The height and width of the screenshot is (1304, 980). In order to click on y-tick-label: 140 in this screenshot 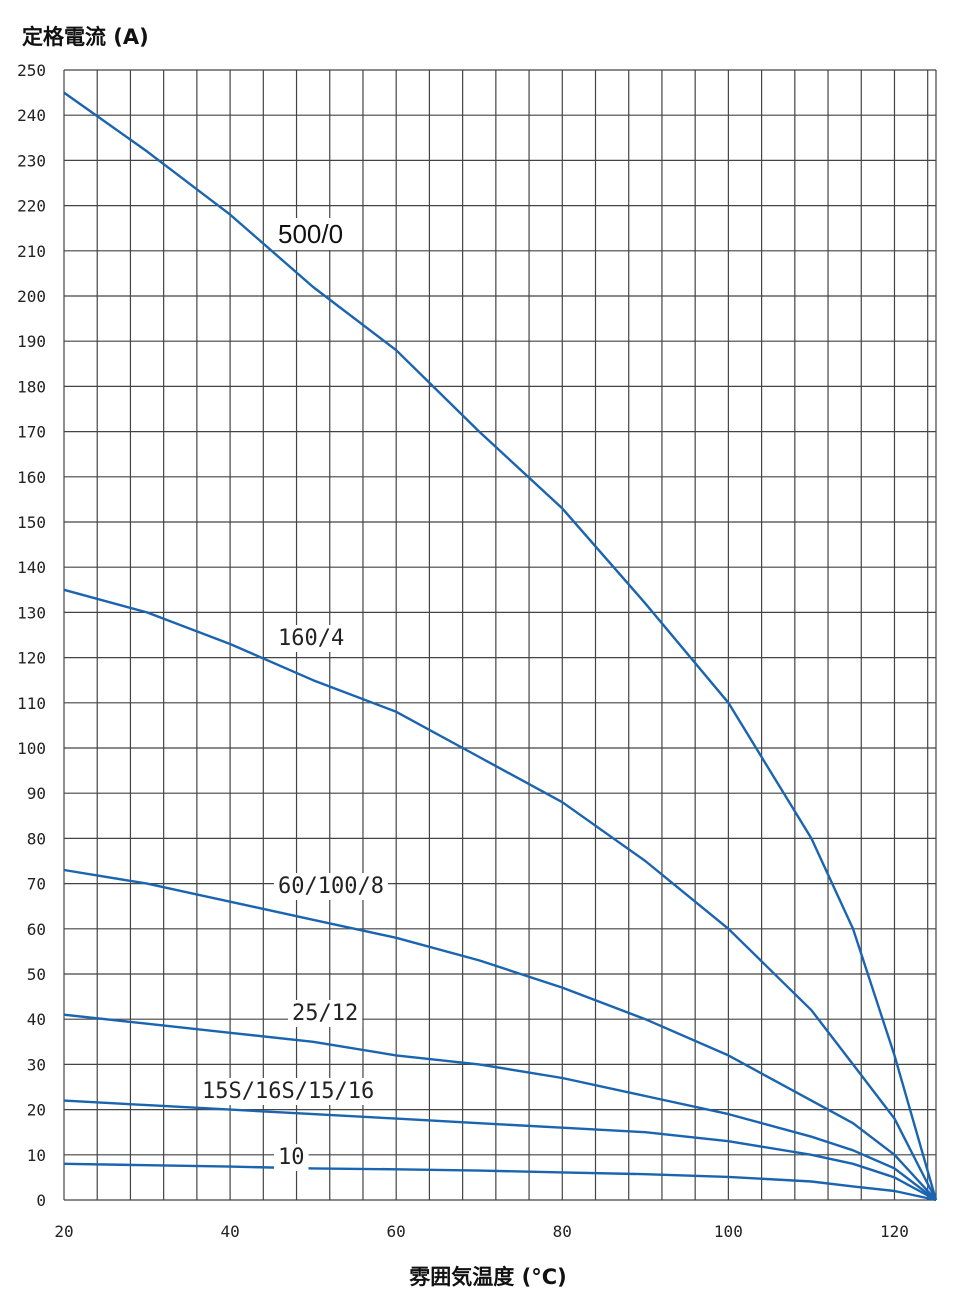, I will do `click(31, 567)`.